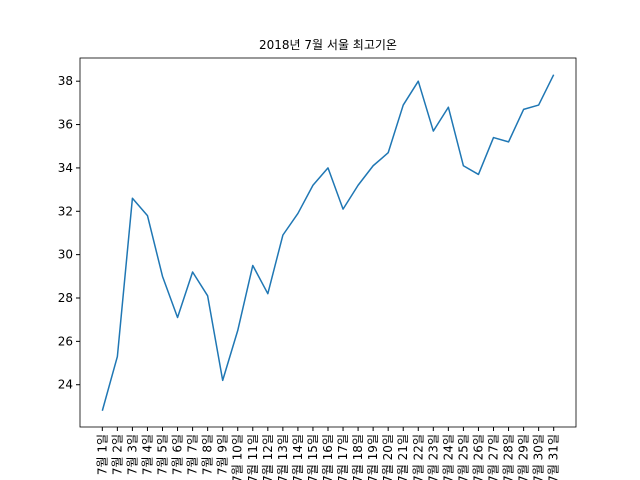  Describe the element at coordinates (208, 454) in the screenshot. I see `x-tick-label: 7월 8일` at that location.